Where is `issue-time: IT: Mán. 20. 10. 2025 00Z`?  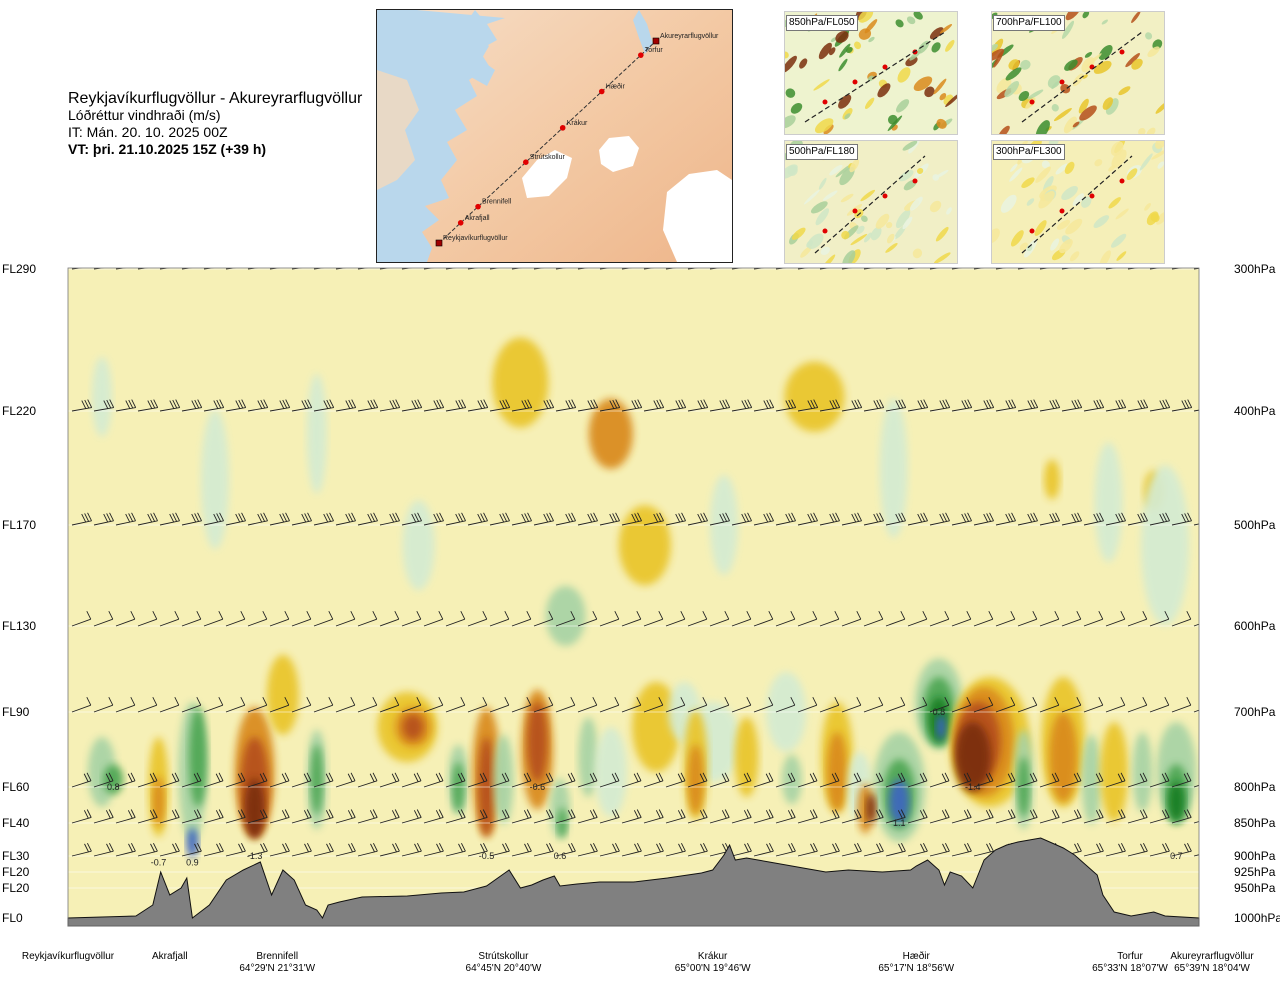 issue-time: IT: Mán. 20. 10. 2025 00Z is located at coordinates (148, 132).